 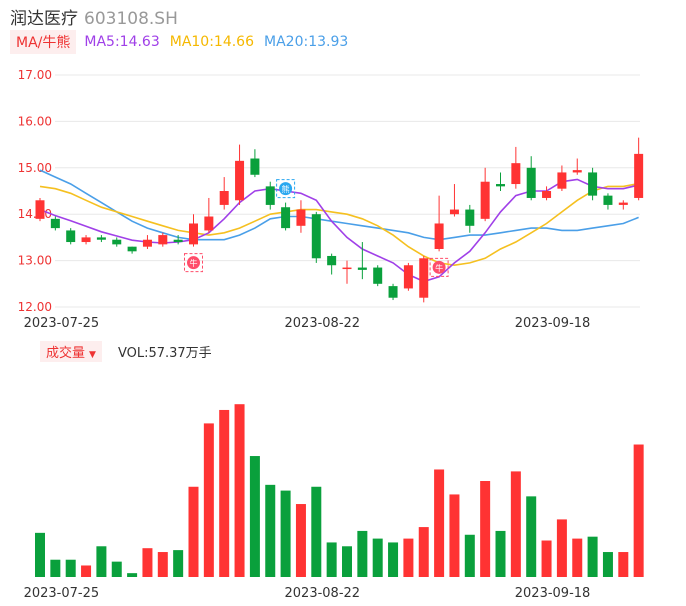 What do you see at coordinates (35, 307) in the screenshot?
I see `y-tick-label: 12.00` at bounding box center [35, 307].